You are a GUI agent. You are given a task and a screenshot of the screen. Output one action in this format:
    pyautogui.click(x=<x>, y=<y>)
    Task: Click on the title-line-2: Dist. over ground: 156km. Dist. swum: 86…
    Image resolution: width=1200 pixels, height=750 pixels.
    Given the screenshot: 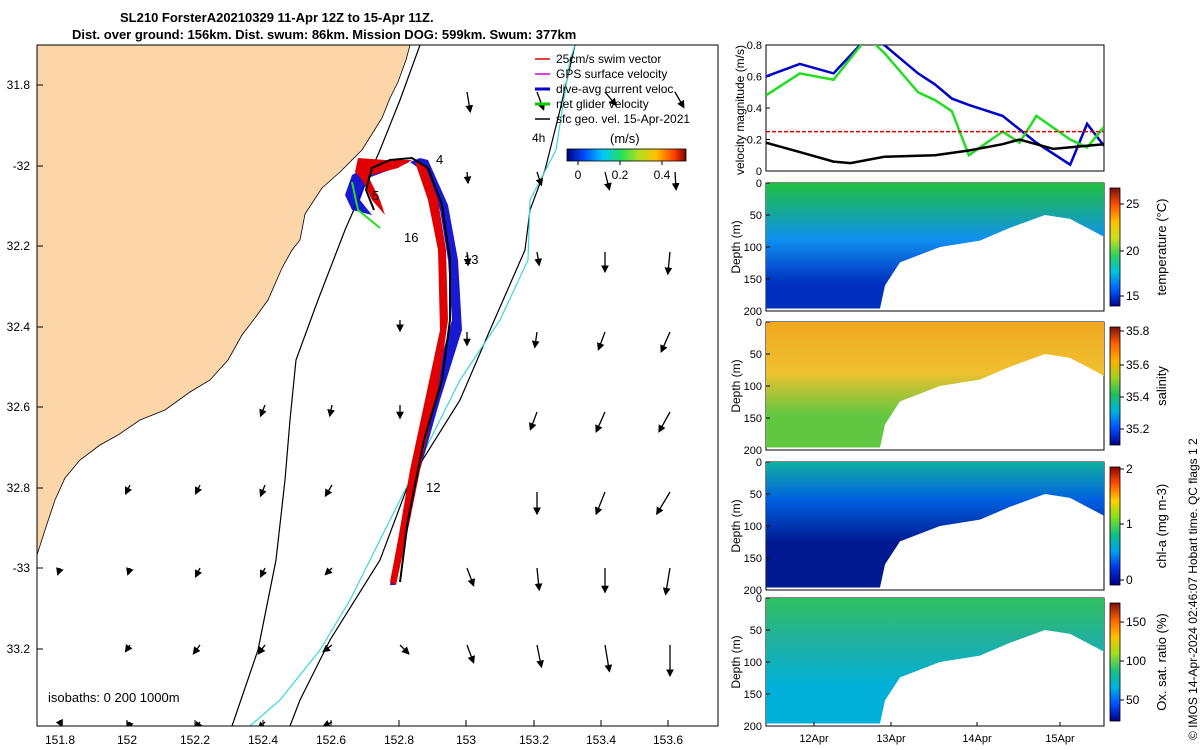 What is the action you would take?
    pyautogui.click(x=324, y=34)
    